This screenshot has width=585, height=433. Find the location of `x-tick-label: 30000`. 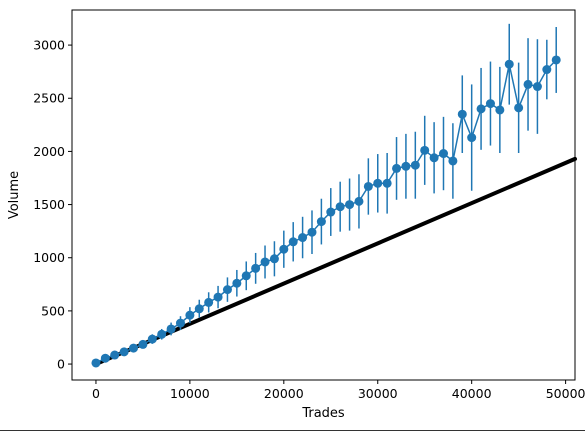

x-tick-label: 30000 is located at coordinates (378, 393).